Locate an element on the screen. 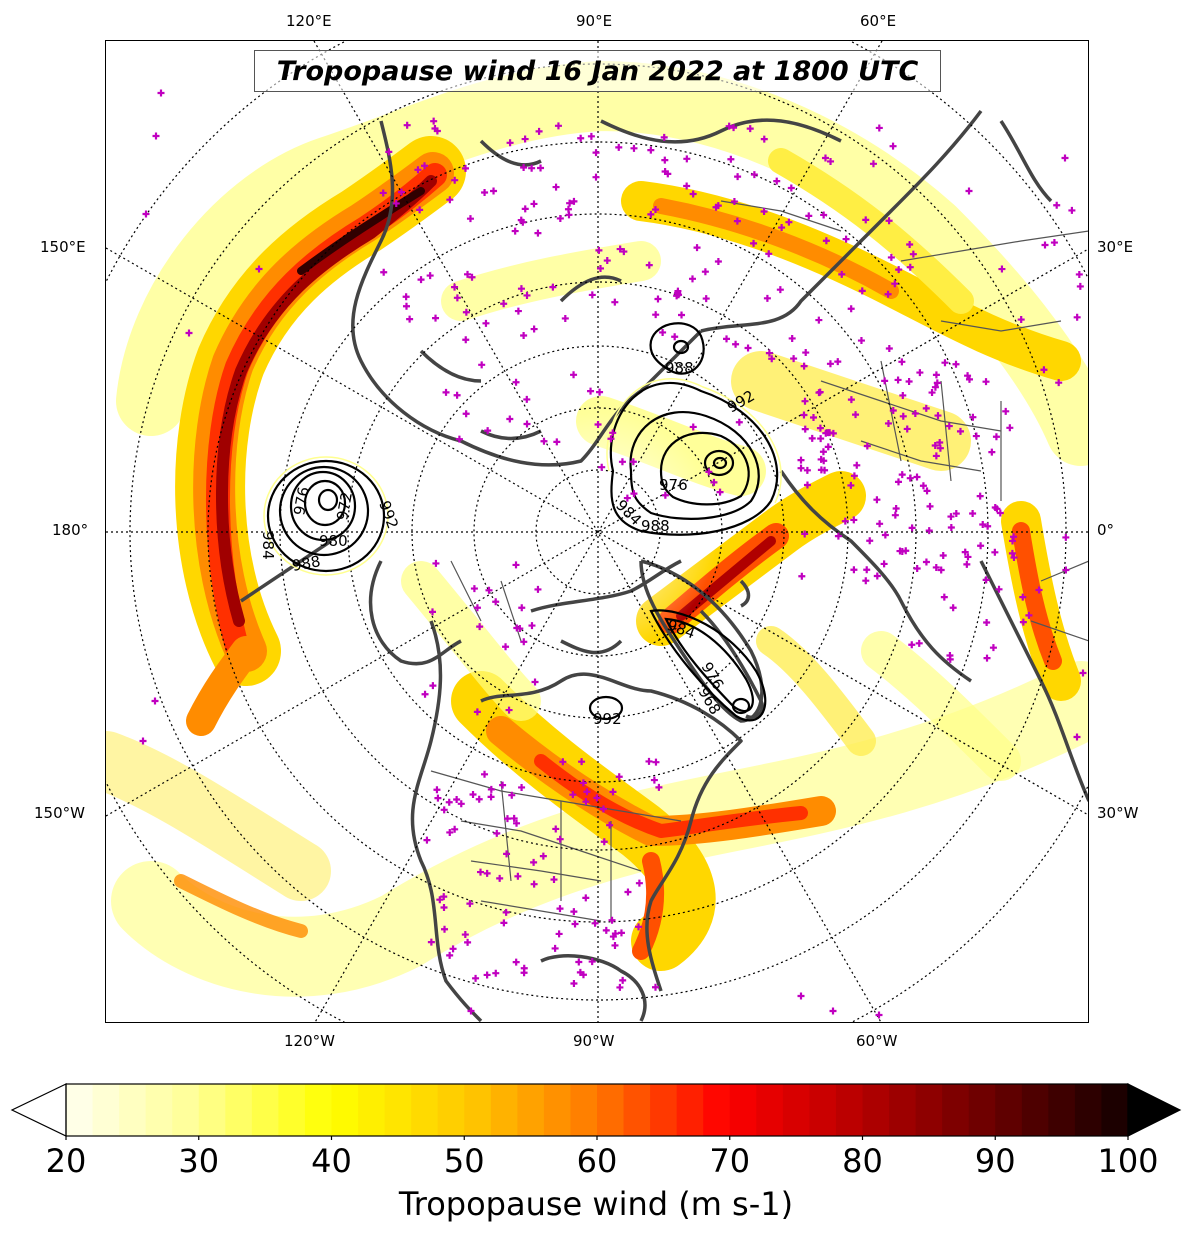  contour-label: 984 is located at coordinates (268, 545).